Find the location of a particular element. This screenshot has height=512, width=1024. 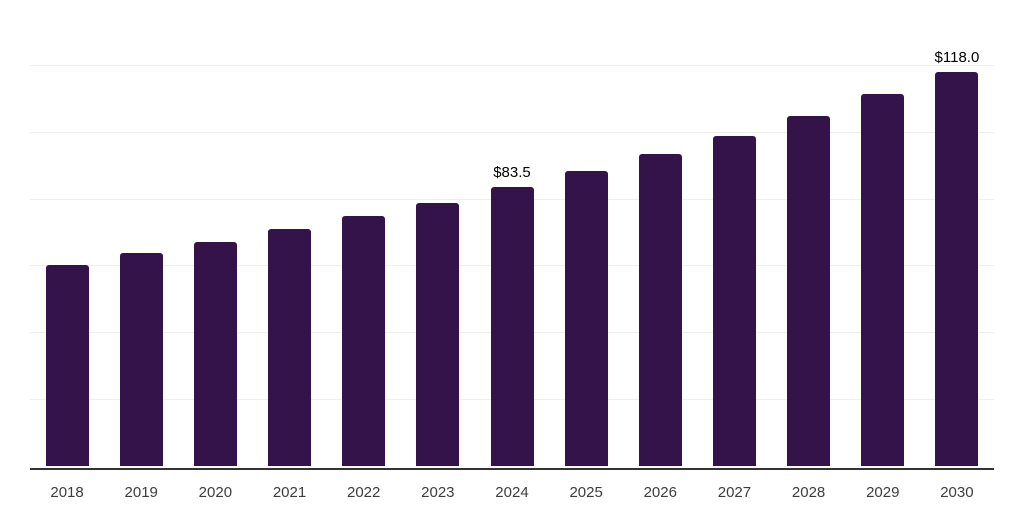

bar-2019 is located at coordinates (141, 359).